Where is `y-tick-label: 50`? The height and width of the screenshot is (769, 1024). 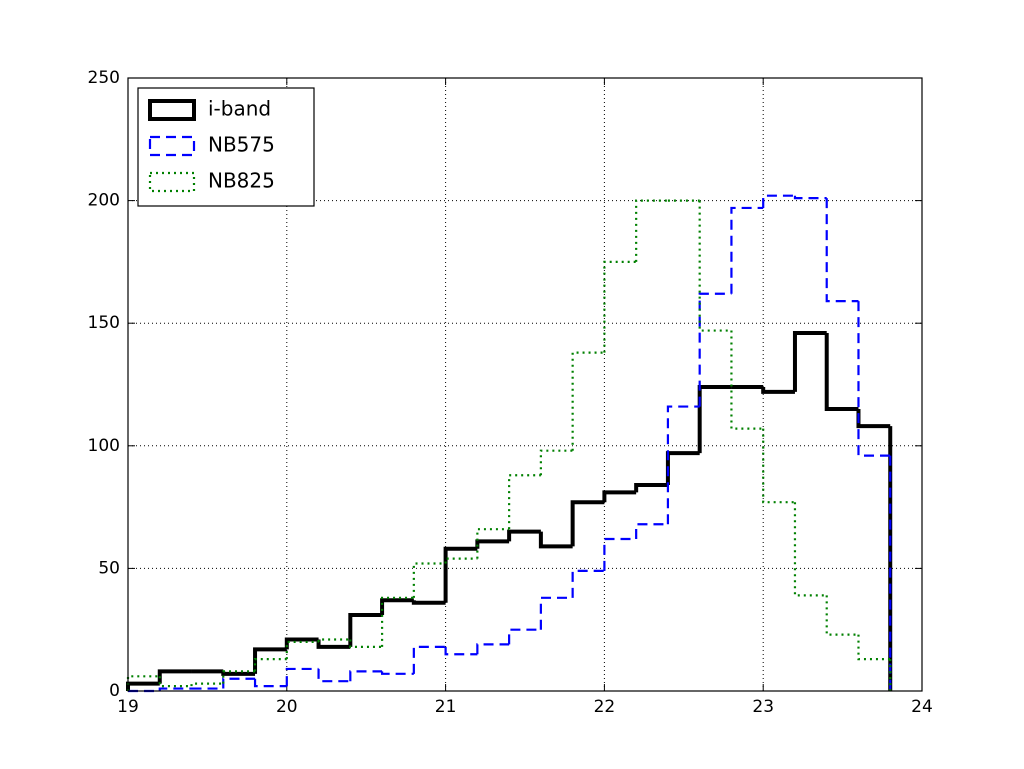 y-tick-label: 50 is located at coordinates (109, 568).